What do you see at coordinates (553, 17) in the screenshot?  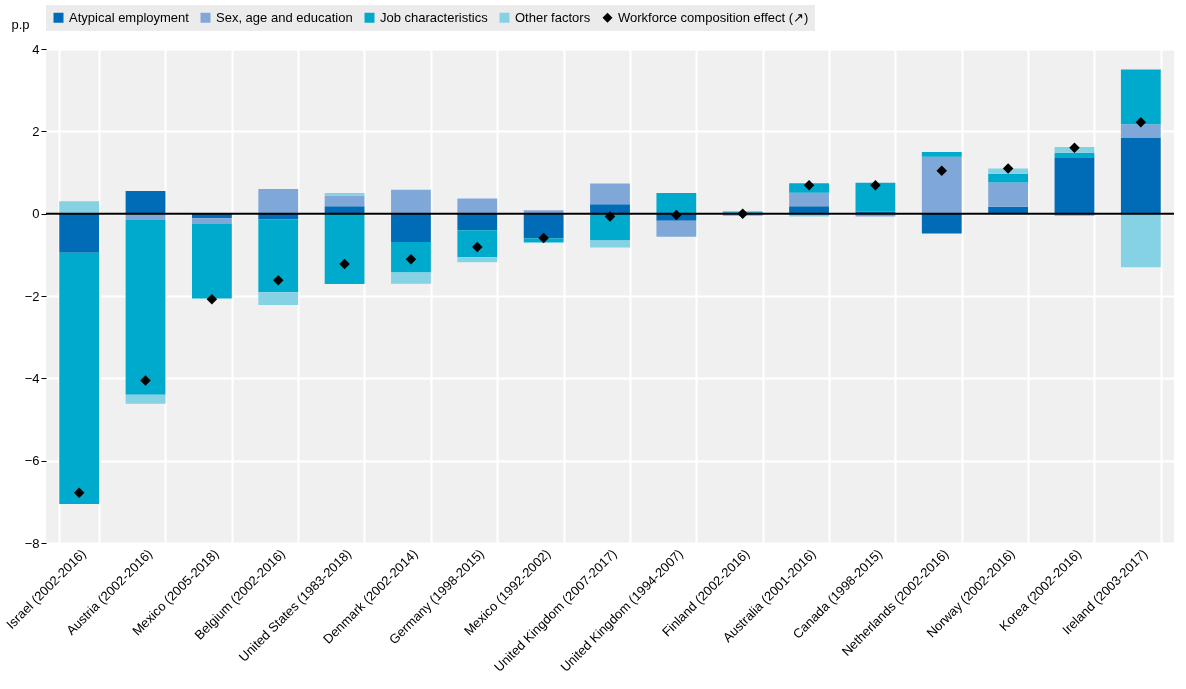 I see `legend-label: Other factors` at bounding box center [553, 17].